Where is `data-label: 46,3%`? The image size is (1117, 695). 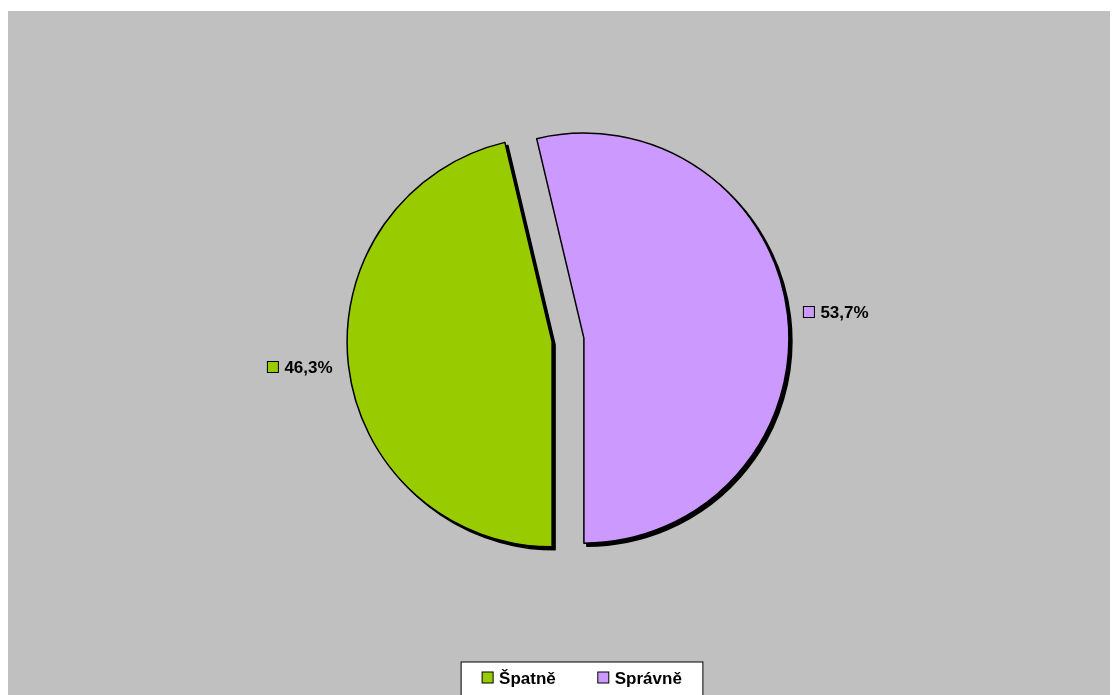 data-label: 46,3% is located at coordinates (308, 367).